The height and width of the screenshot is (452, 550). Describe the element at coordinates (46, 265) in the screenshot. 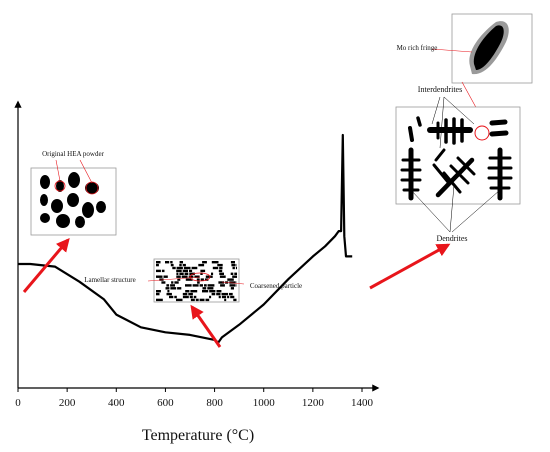

I see `arrow-original-powder` at that location.